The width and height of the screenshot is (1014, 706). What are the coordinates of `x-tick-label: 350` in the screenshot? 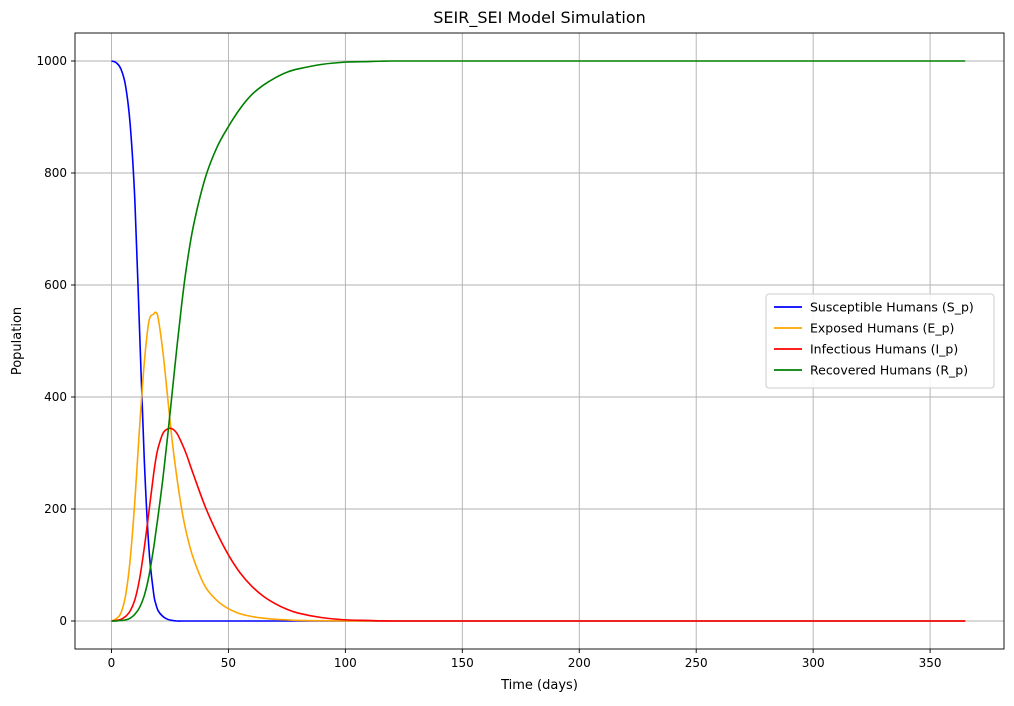 It's located at (930, 663).